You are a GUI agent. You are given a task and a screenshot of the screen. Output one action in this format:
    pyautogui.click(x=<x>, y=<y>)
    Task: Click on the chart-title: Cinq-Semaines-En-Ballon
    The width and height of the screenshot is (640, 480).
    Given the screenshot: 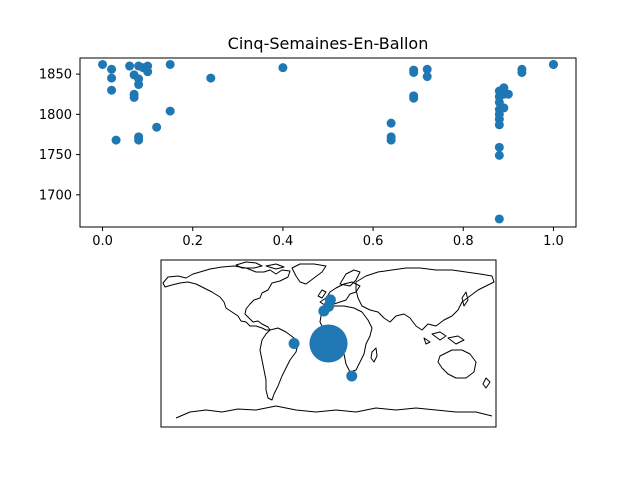 What is the action you would take?
    pyautogui.click(x=328, y=43)
    